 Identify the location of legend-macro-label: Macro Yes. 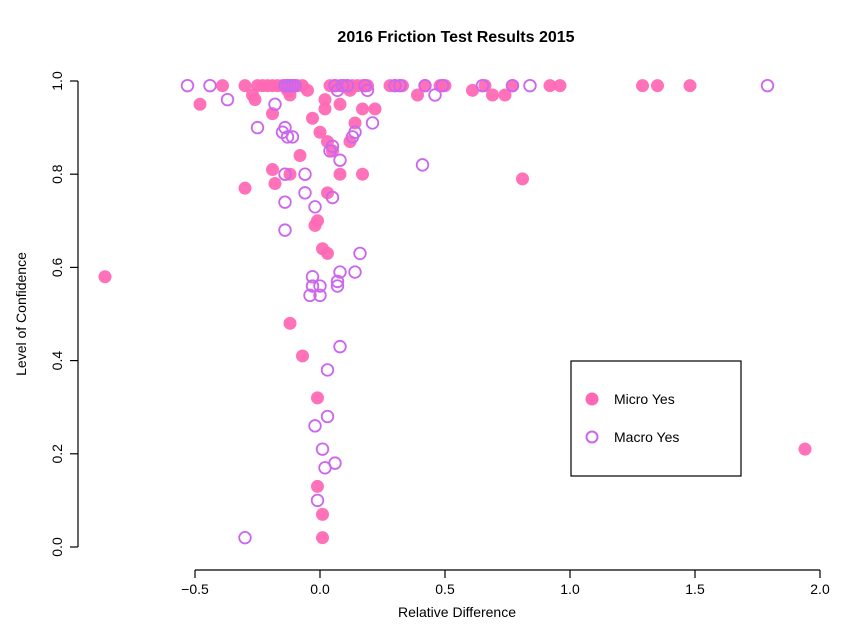
(646, 437).